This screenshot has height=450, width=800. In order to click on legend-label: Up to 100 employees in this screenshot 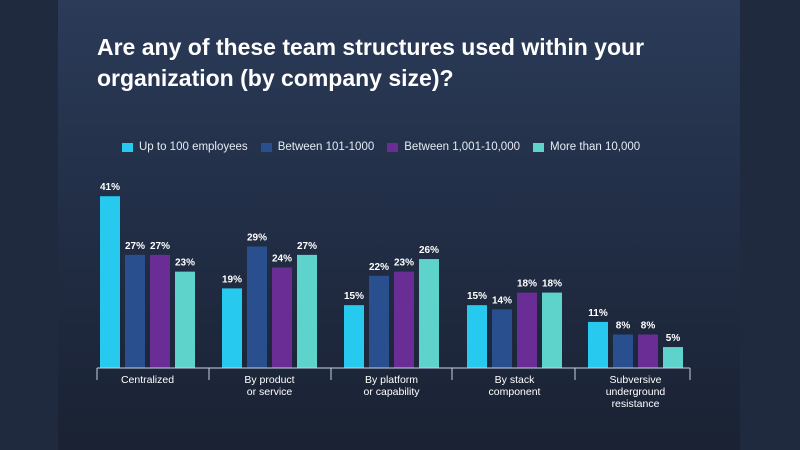, I will do `click(193, 147)`.